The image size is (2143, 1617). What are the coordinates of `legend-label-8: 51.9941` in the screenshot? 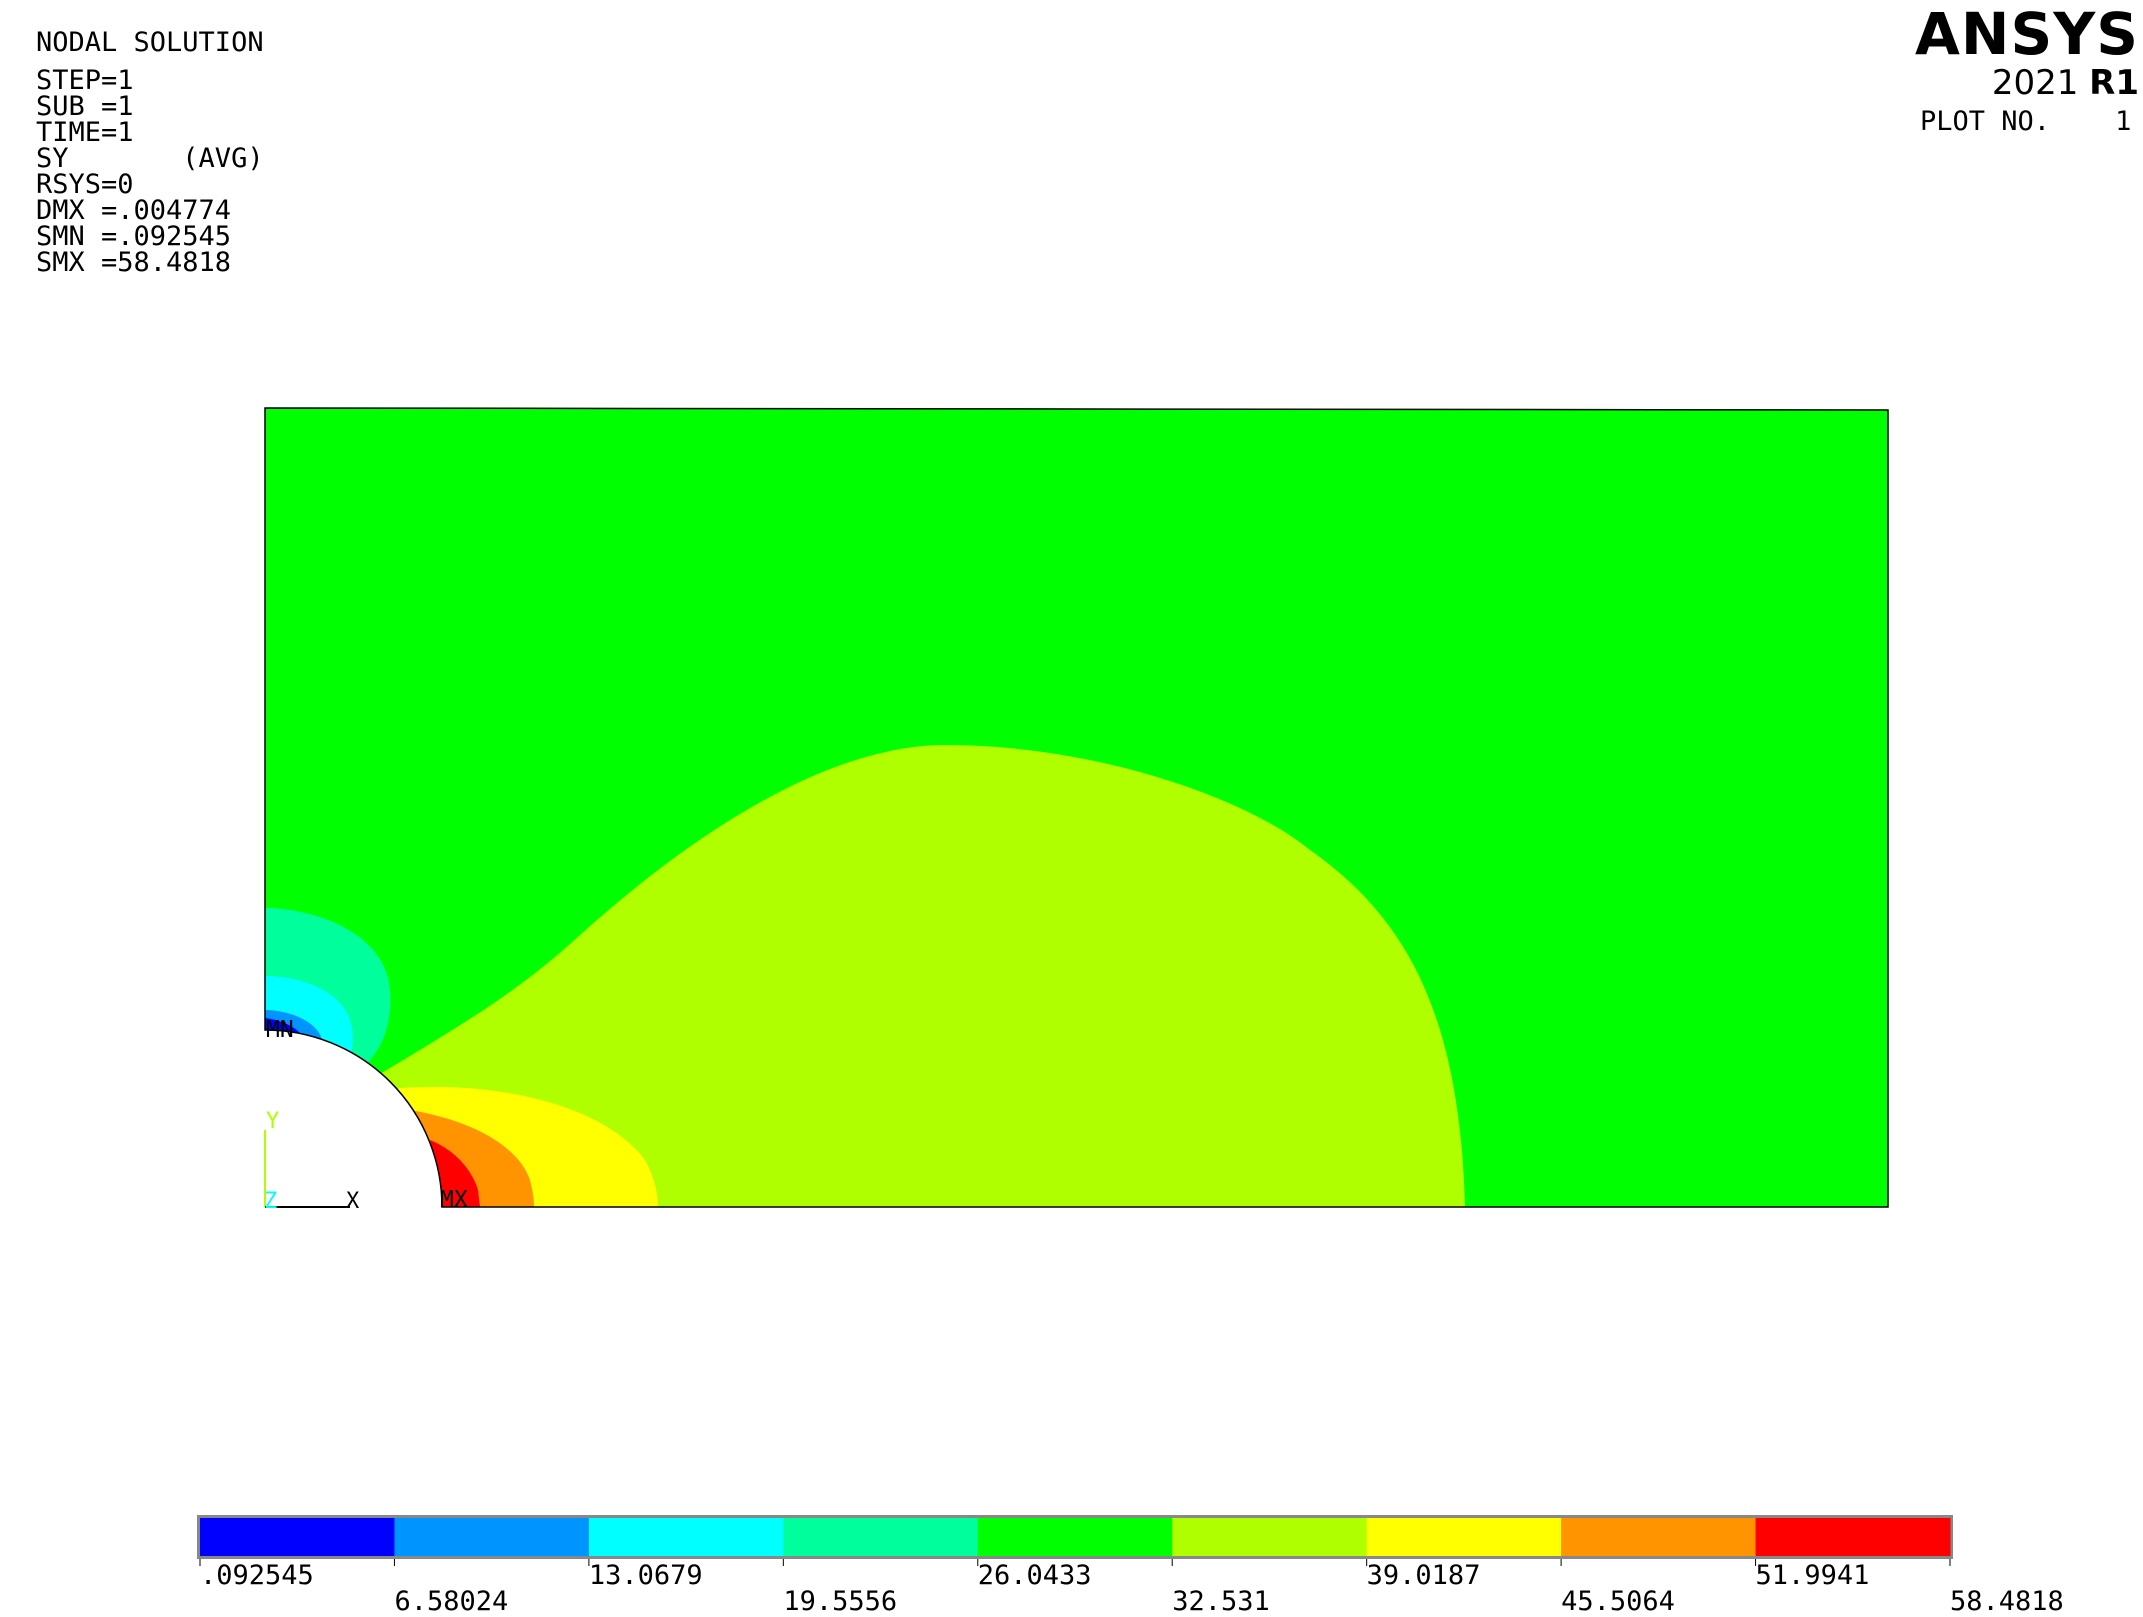 It's located at (1812, 1575).